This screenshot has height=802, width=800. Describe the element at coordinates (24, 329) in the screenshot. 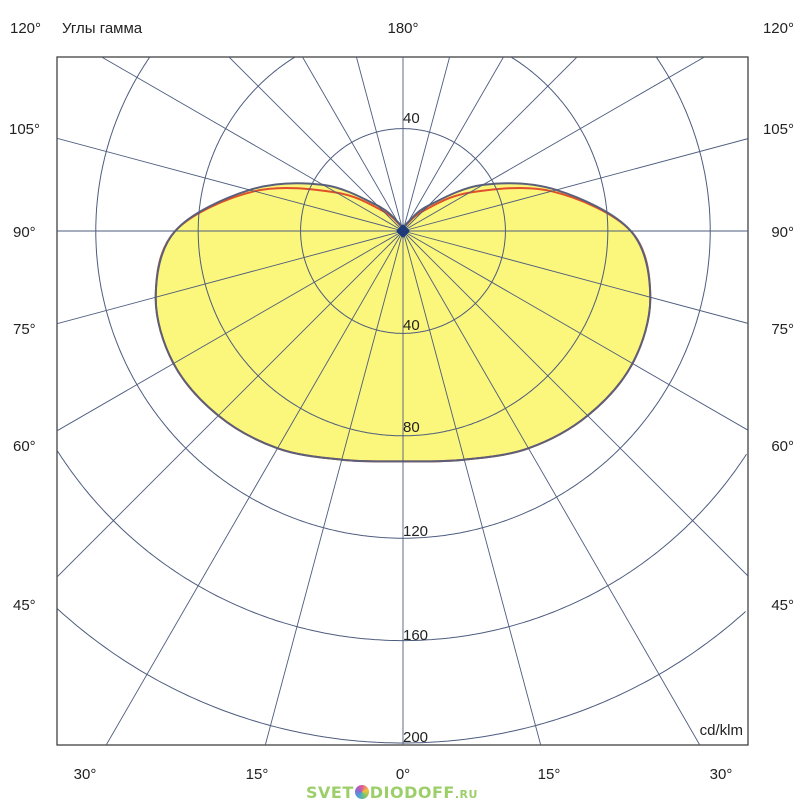

I see `angle-label-left-75: 75°` at that location.